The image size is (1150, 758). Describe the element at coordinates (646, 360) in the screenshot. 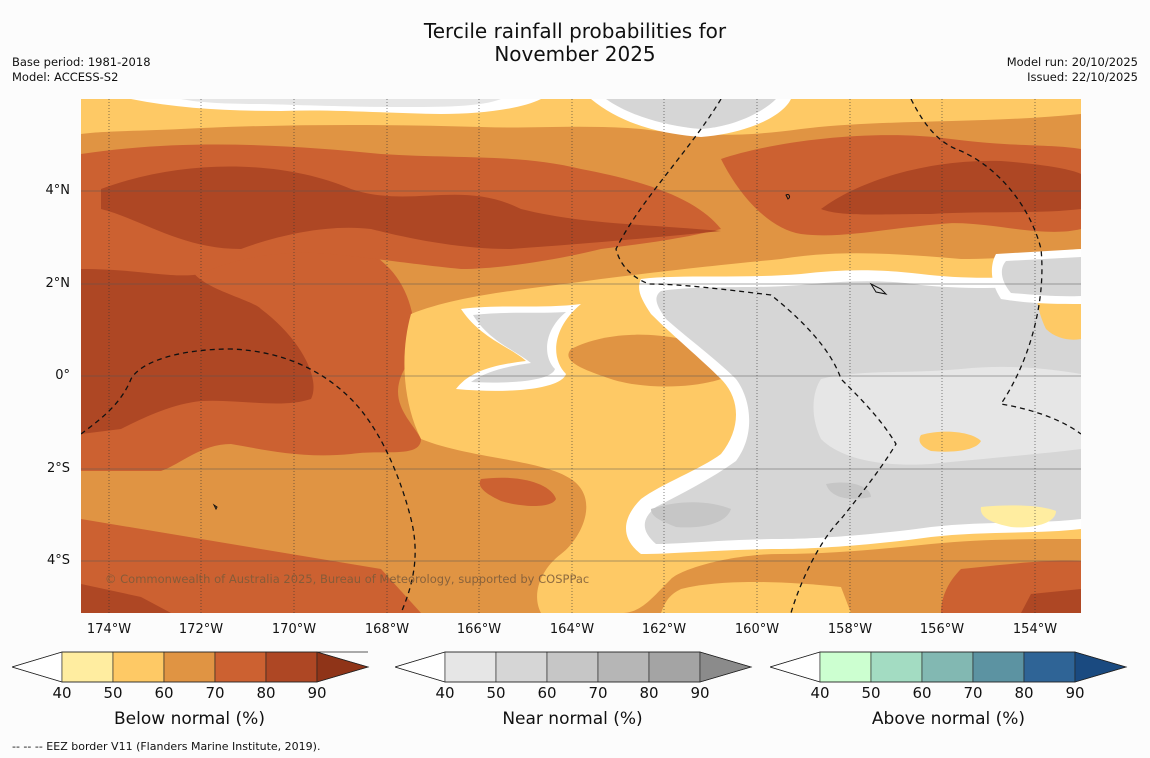

I see `region-below-60-central` at that location.